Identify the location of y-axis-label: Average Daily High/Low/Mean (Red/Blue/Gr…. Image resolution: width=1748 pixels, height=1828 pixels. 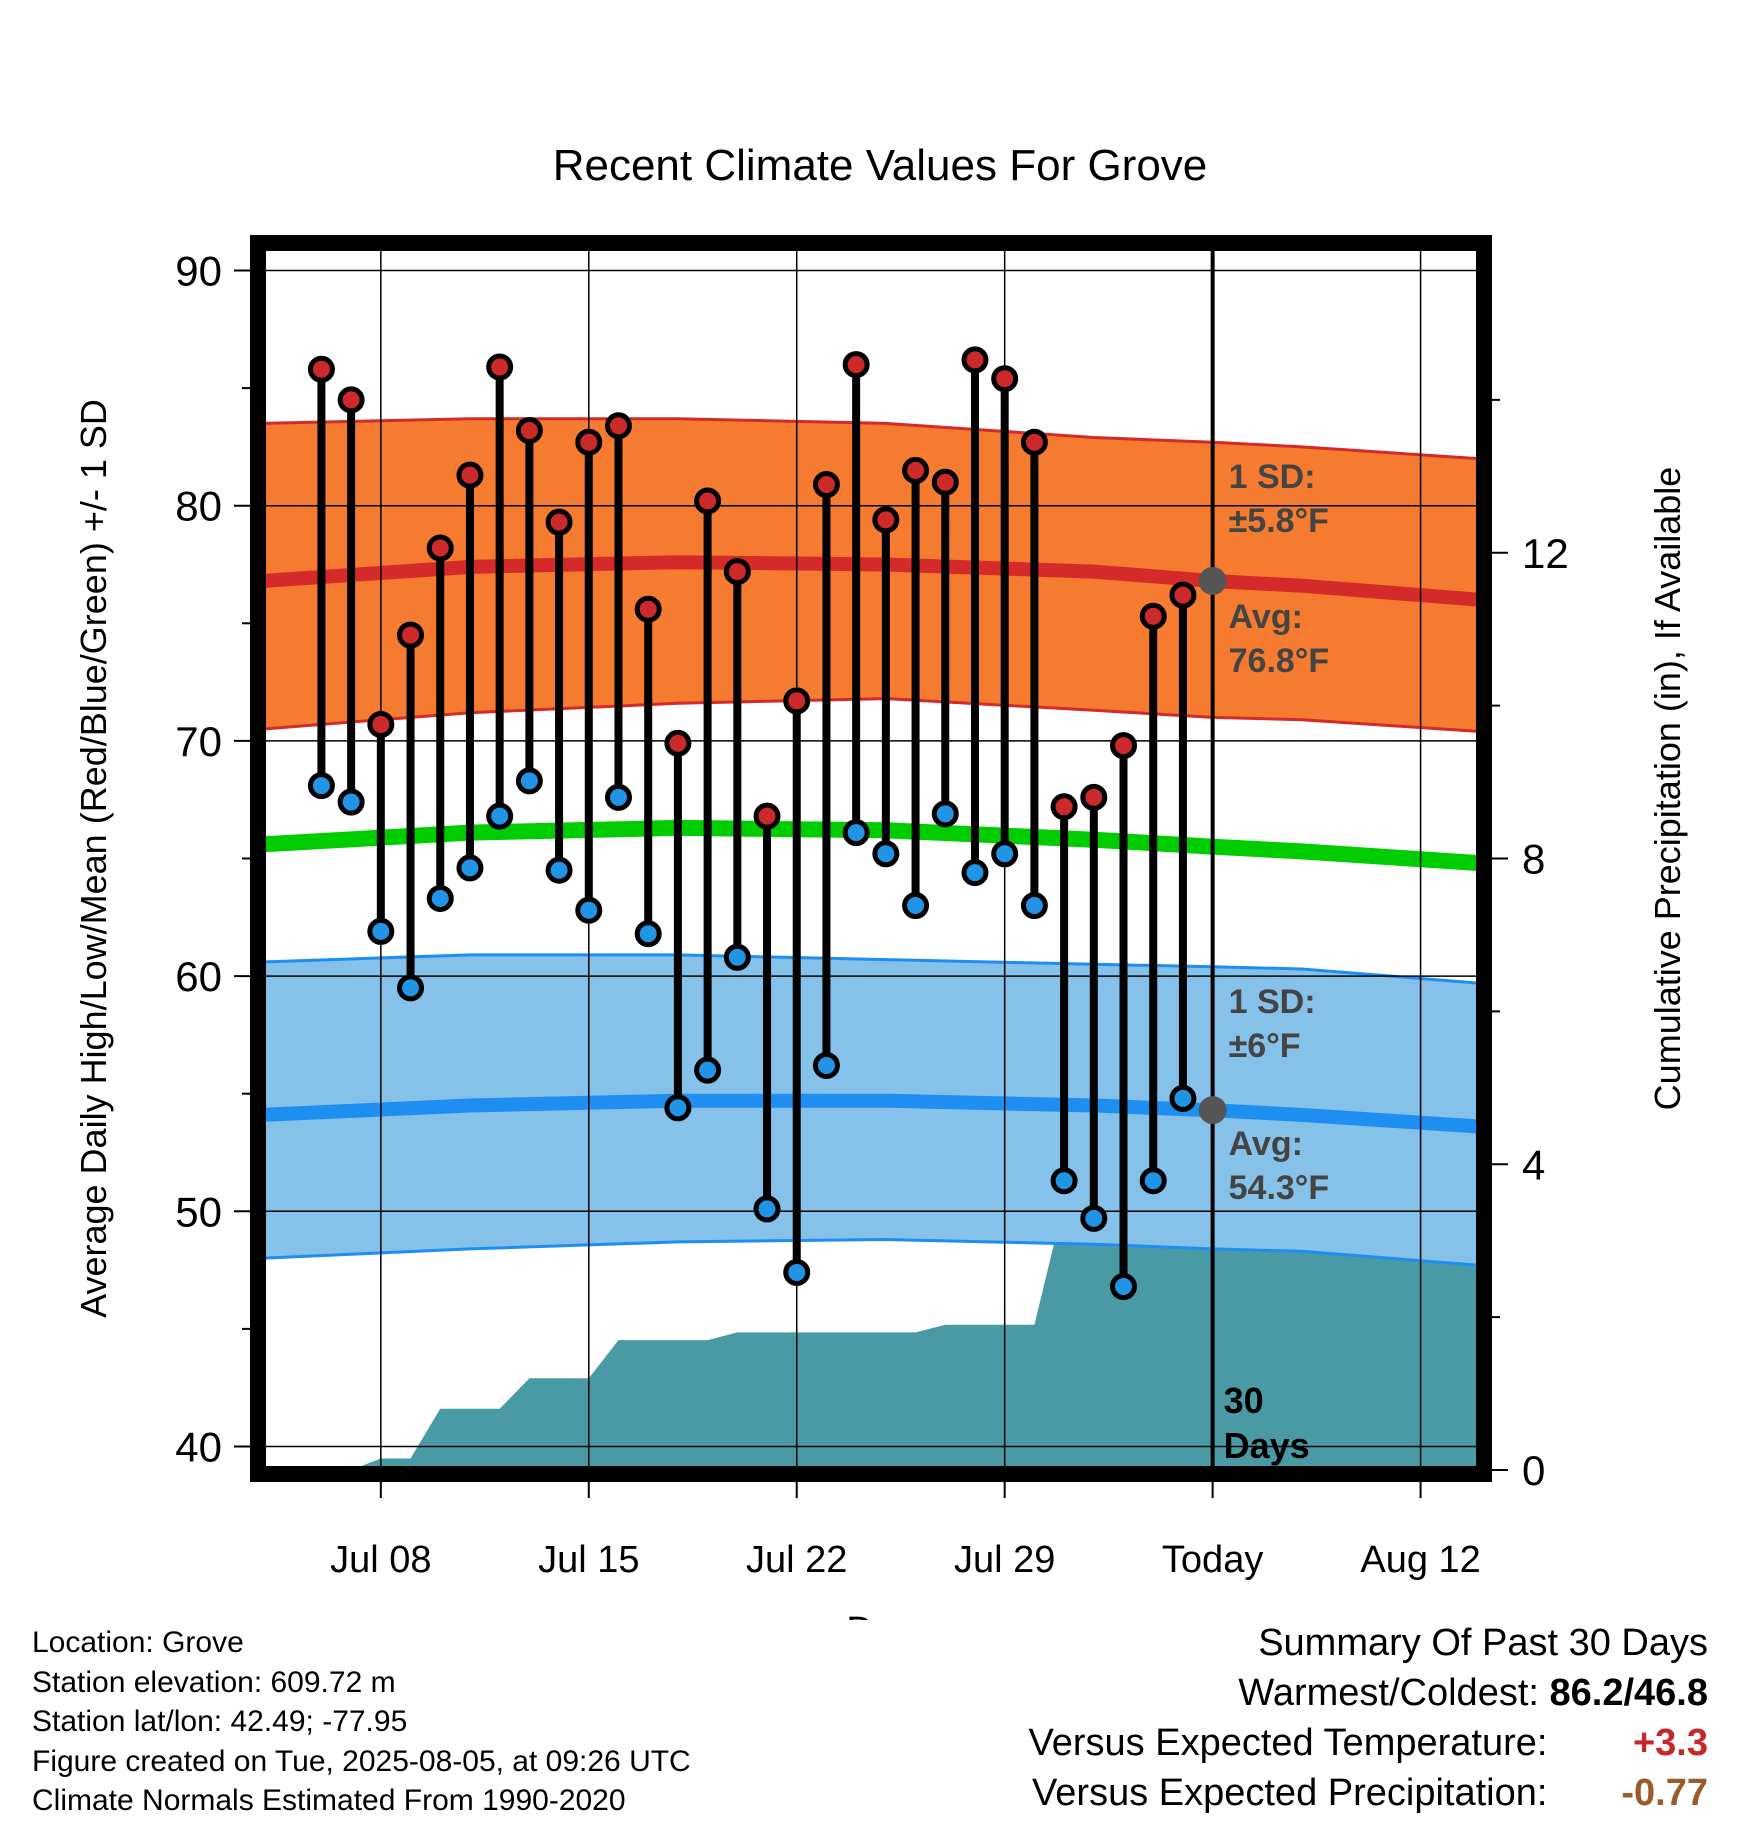
(93, 858).